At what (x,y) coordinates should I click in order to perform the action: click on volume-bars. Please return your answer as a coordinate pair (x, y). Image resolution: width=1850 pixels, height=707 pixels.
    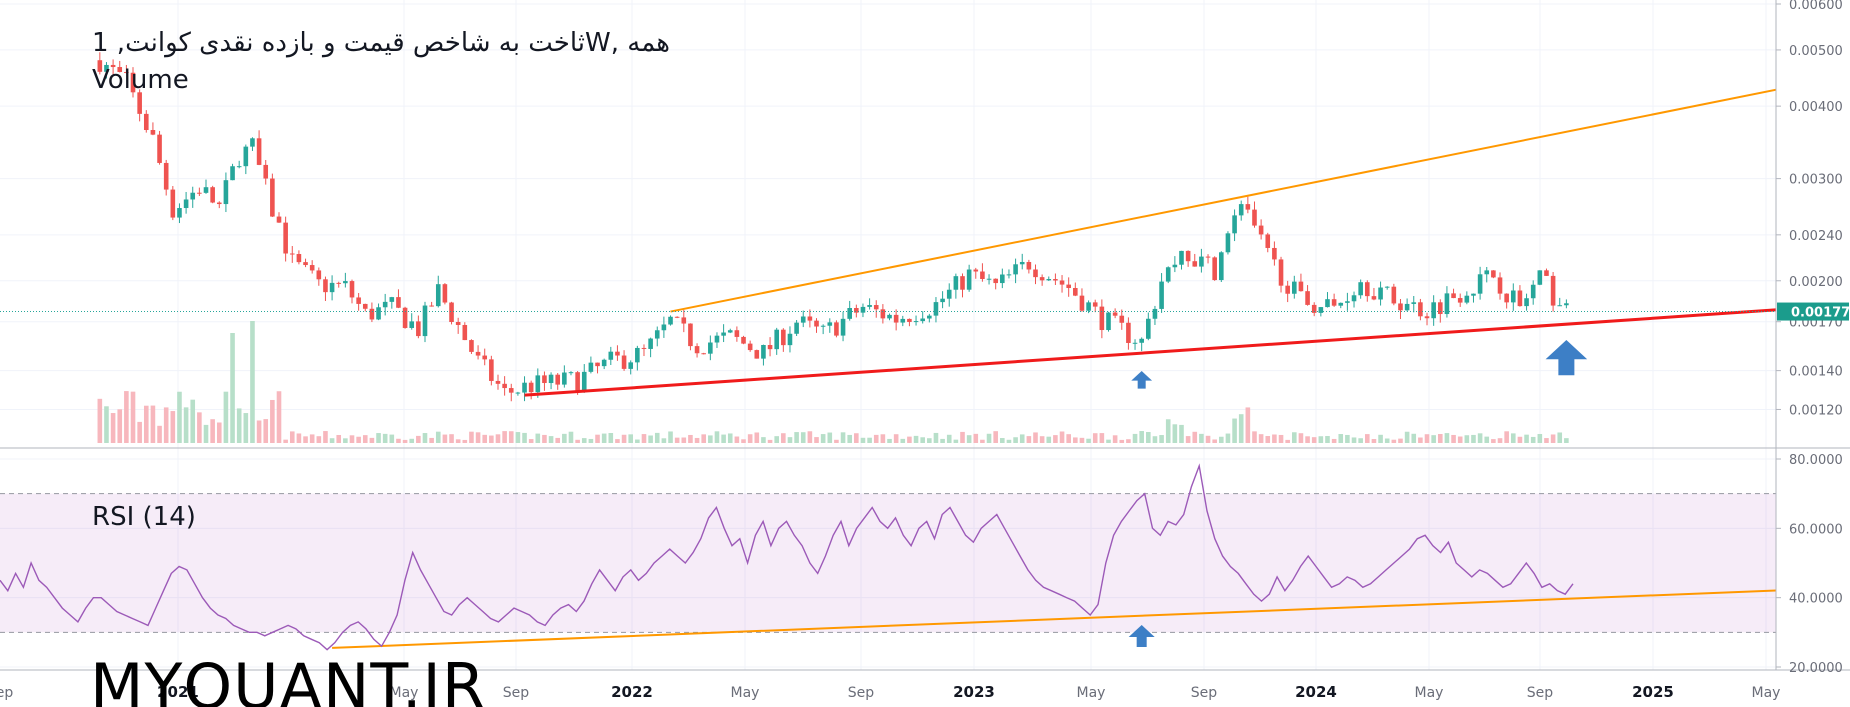
    Looking at the image, I should click on (833, 382).